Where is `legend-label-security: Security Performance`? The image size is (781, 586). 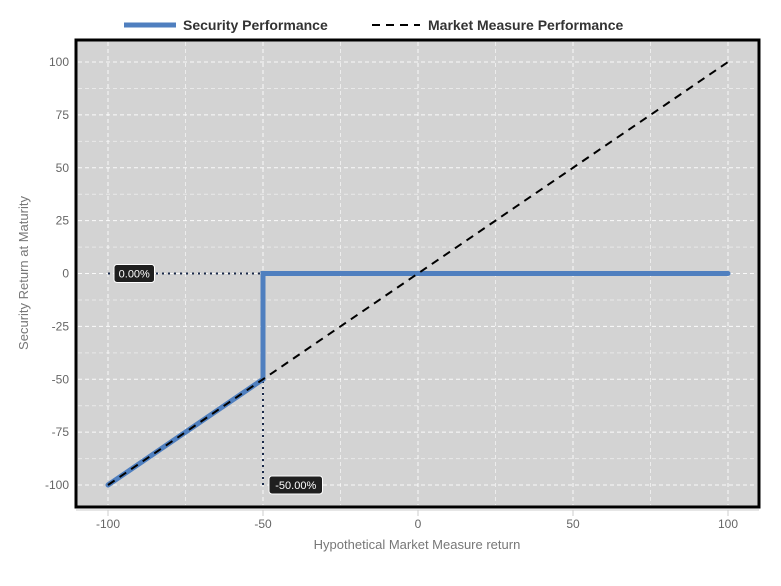 legend-label-security: Security Performance is located at coordinates (255, 25).